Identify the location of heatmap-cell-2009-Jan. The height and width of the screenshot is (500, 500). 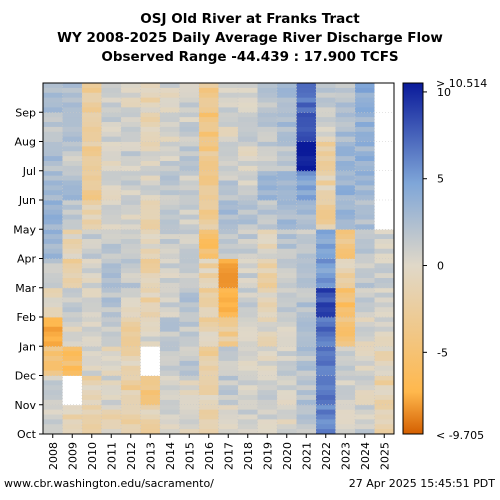
(72, 344).